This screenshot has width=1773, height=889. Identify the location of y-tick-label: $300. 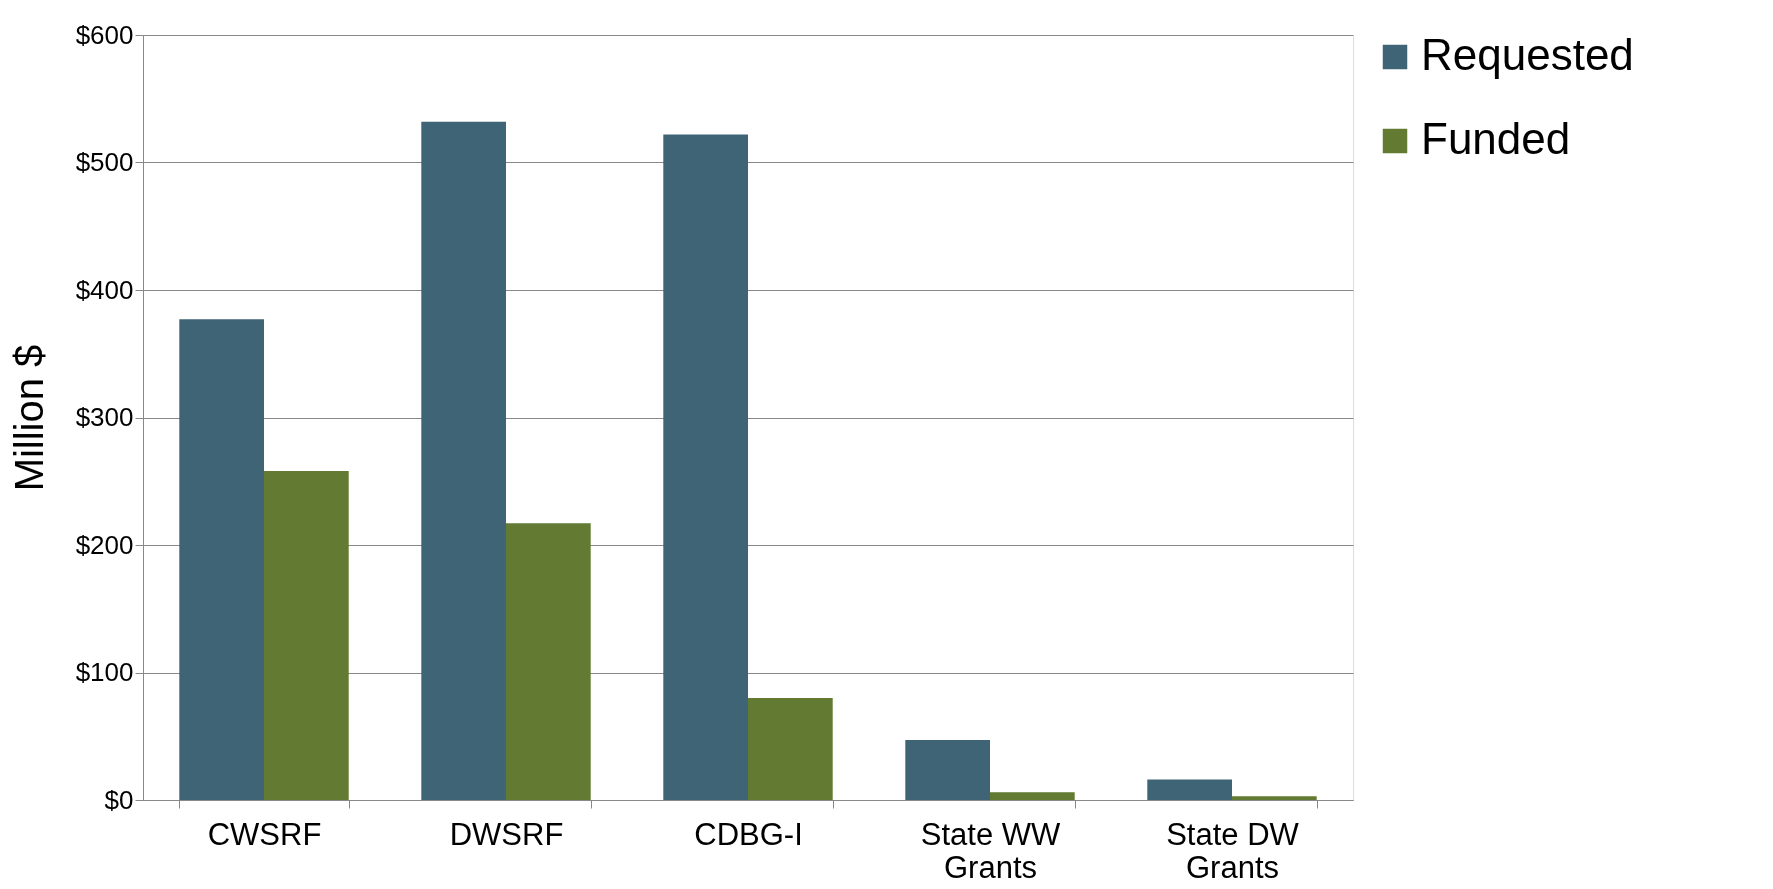
(104, 417).